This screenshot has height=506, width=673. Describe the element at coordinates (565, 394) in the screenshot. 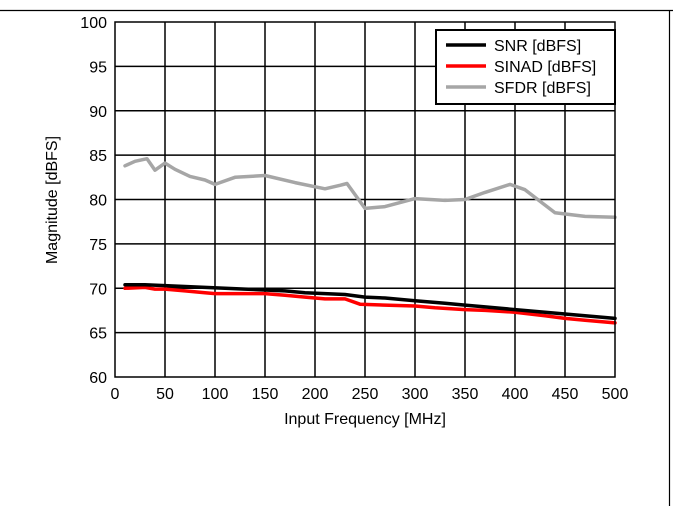

I see `x-tick-label: 450` at that location.